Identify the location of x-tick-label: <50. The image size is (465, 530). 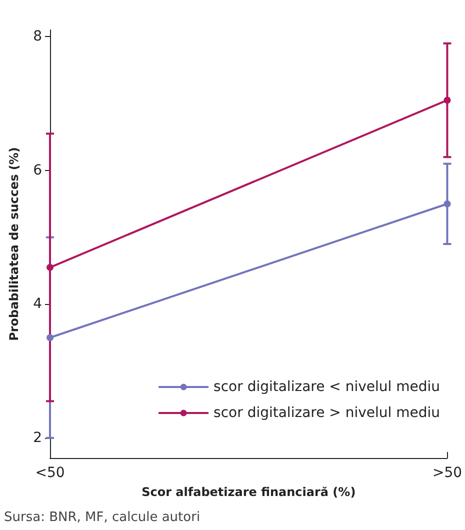
(50, 473).